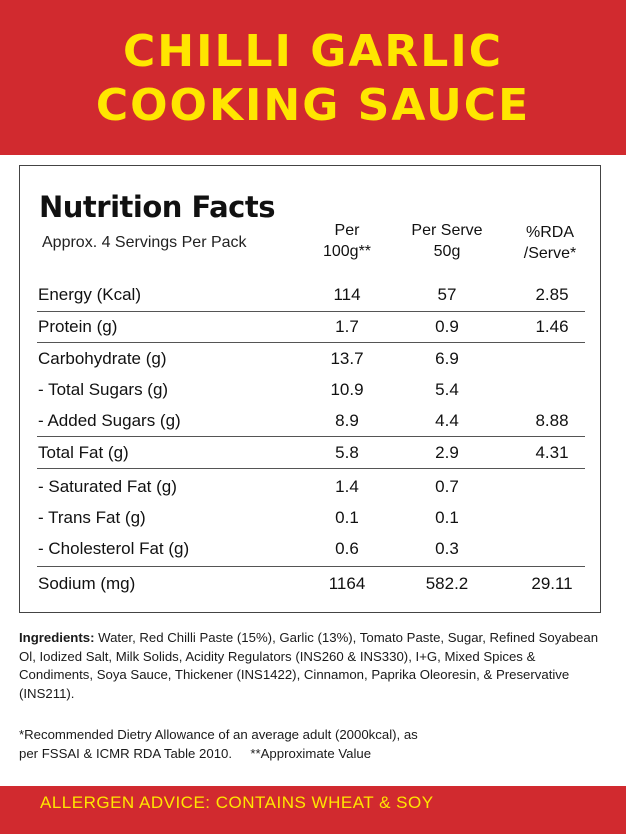  What do you see at coordinates (310, 486) in the screenshot?
I see `nutrient-row-saturated-fat: - Saturated Fat (g) 1.4 0.7` at bounding box center [310, 486].